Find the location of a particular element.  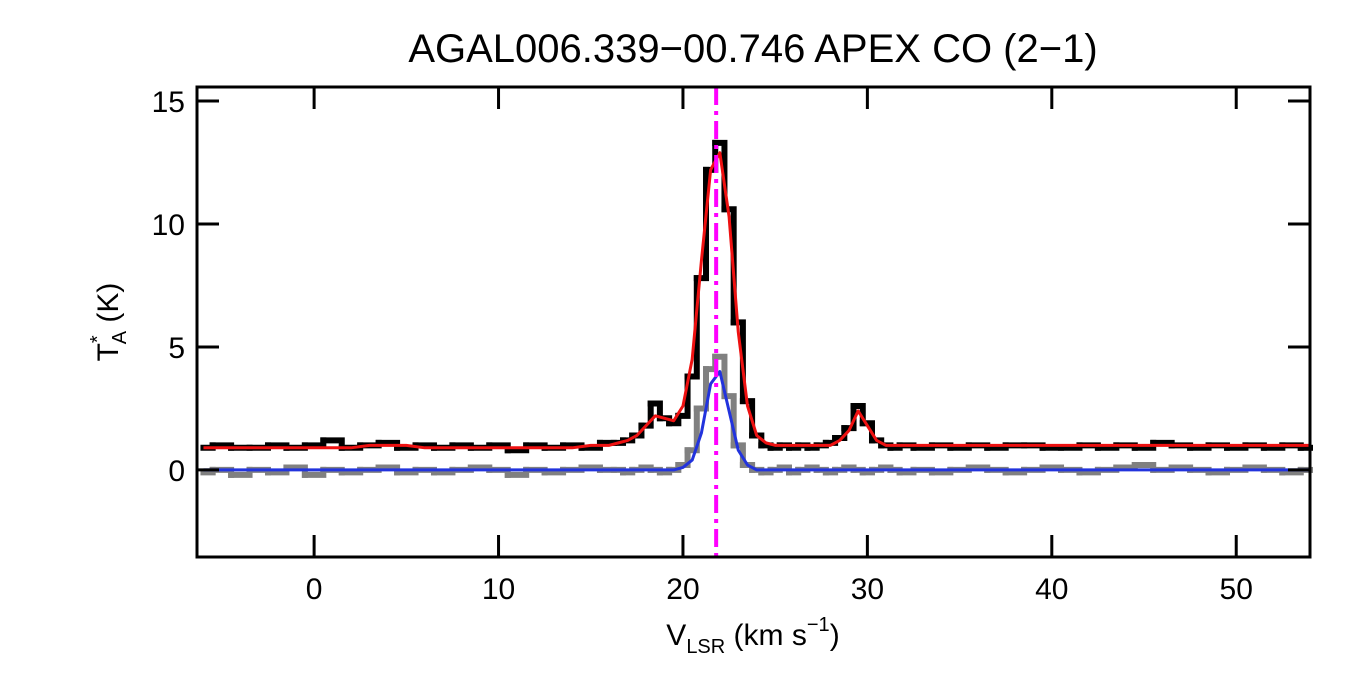

y-label-main: T is located at coordinates (108, 352).